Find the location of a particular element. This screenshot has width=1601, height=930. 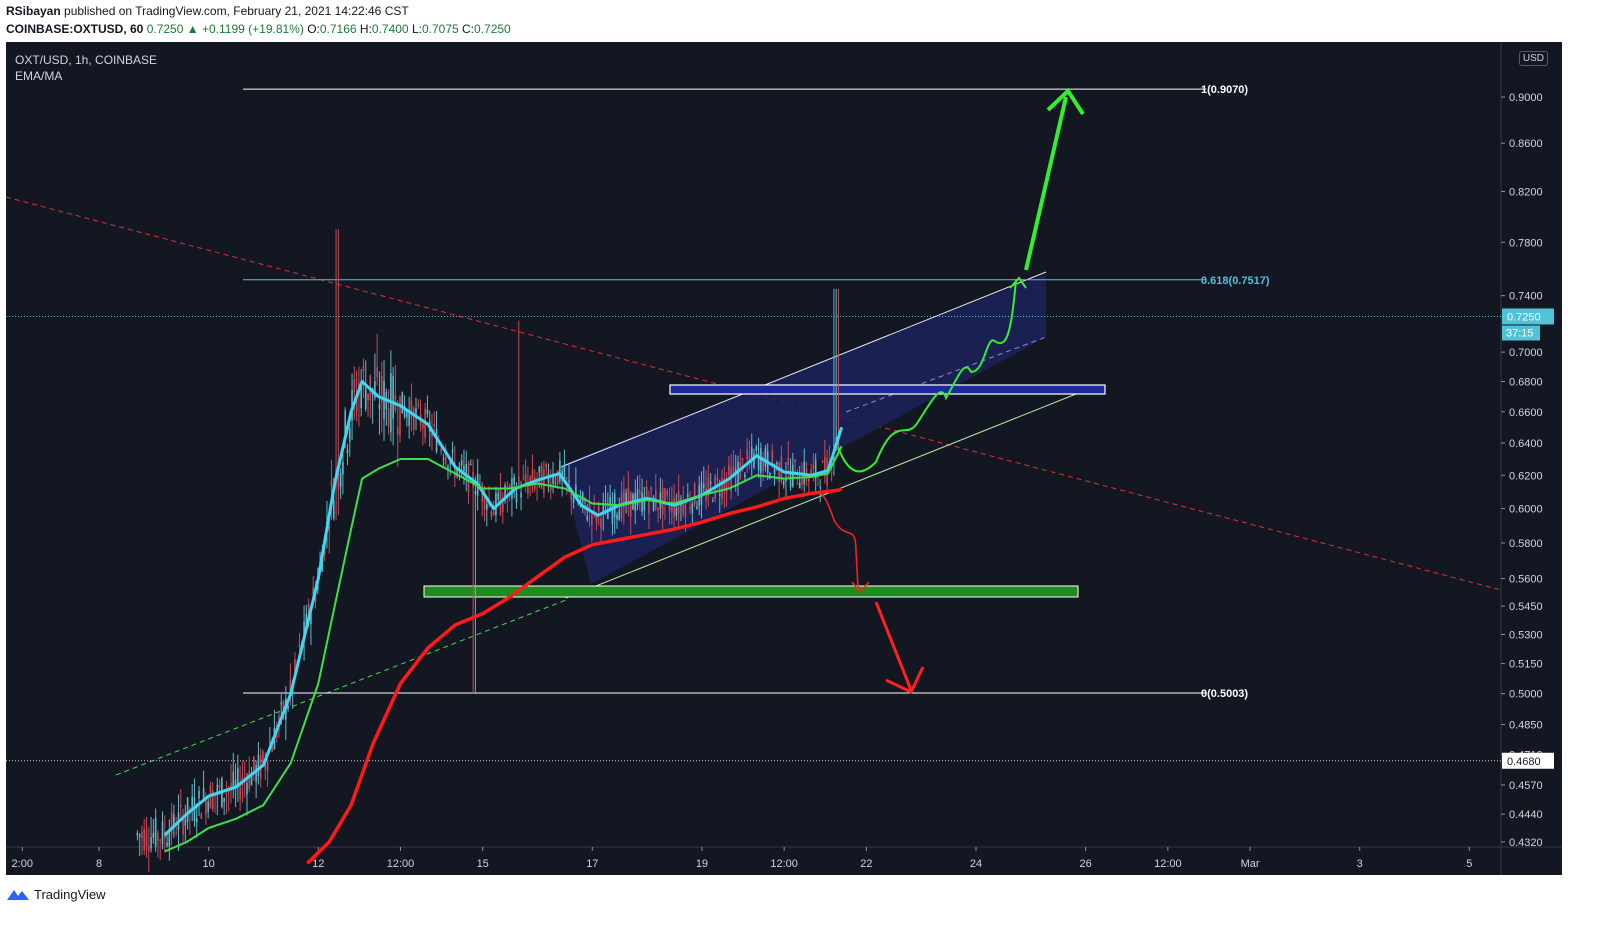

price-tick-label: 0.6600 is located at coordinates (1526, 413).